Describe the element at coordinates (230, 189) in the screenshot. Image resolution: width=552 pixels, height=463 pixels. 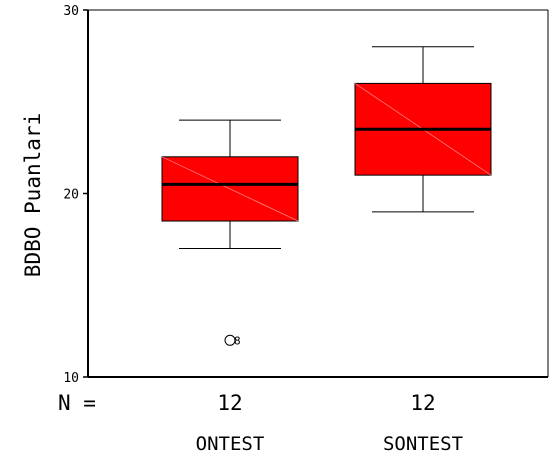
I see `box-diagonal` at that location.